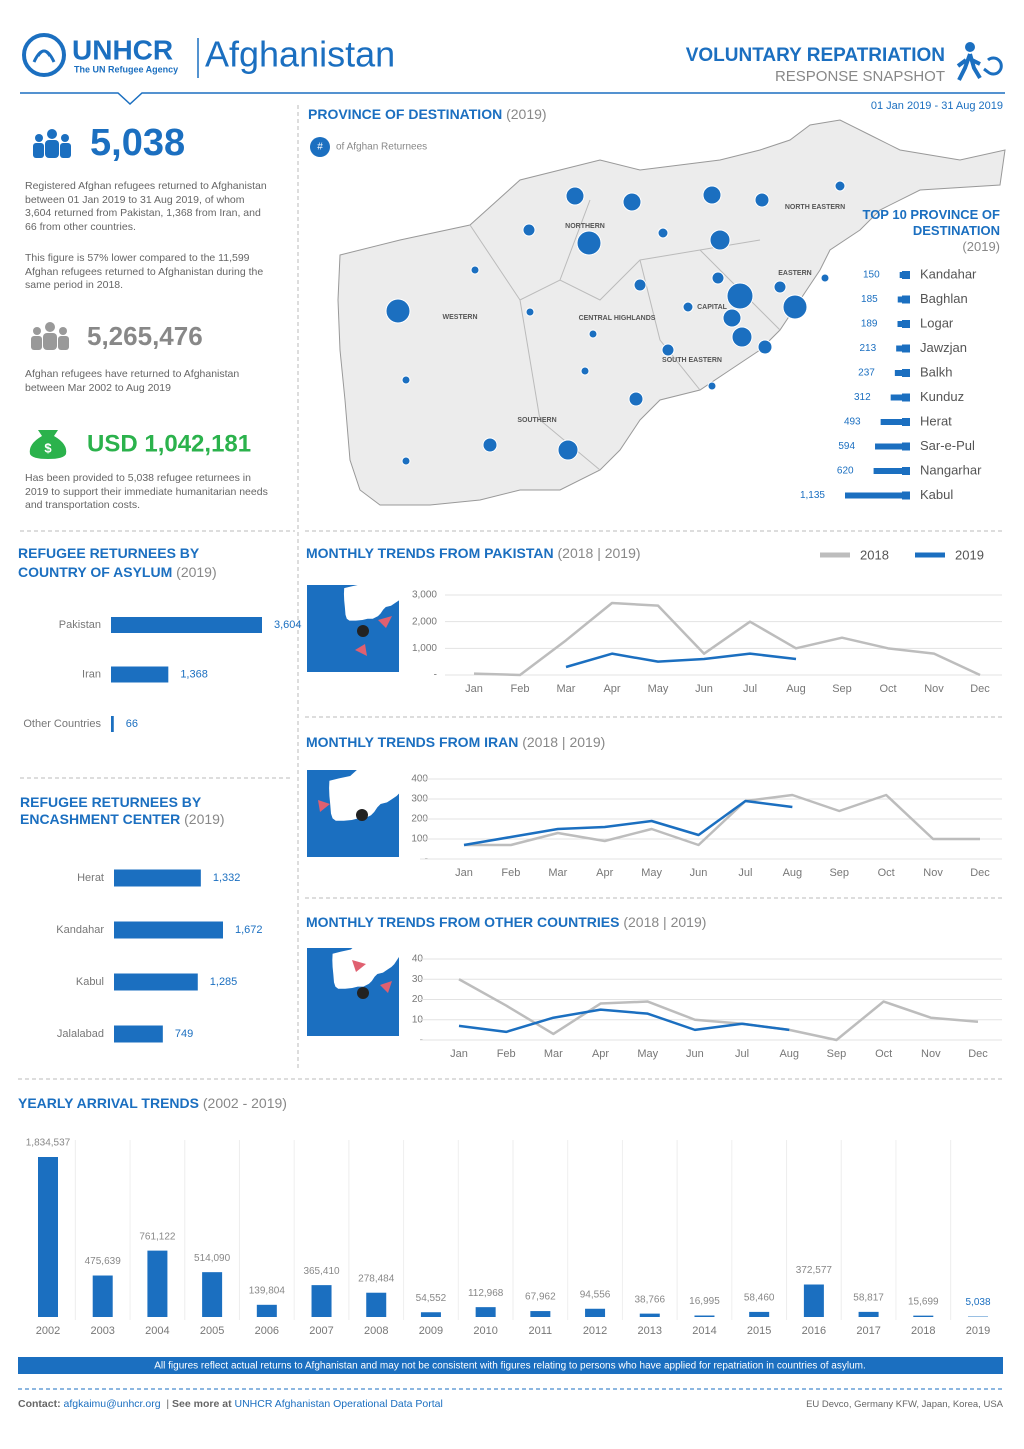 The width and height of the screenshot is (1024, 1449). Describe the element at coordinates (460, 317) in the screenshot. I see `region-label: WESTERN` at that location.